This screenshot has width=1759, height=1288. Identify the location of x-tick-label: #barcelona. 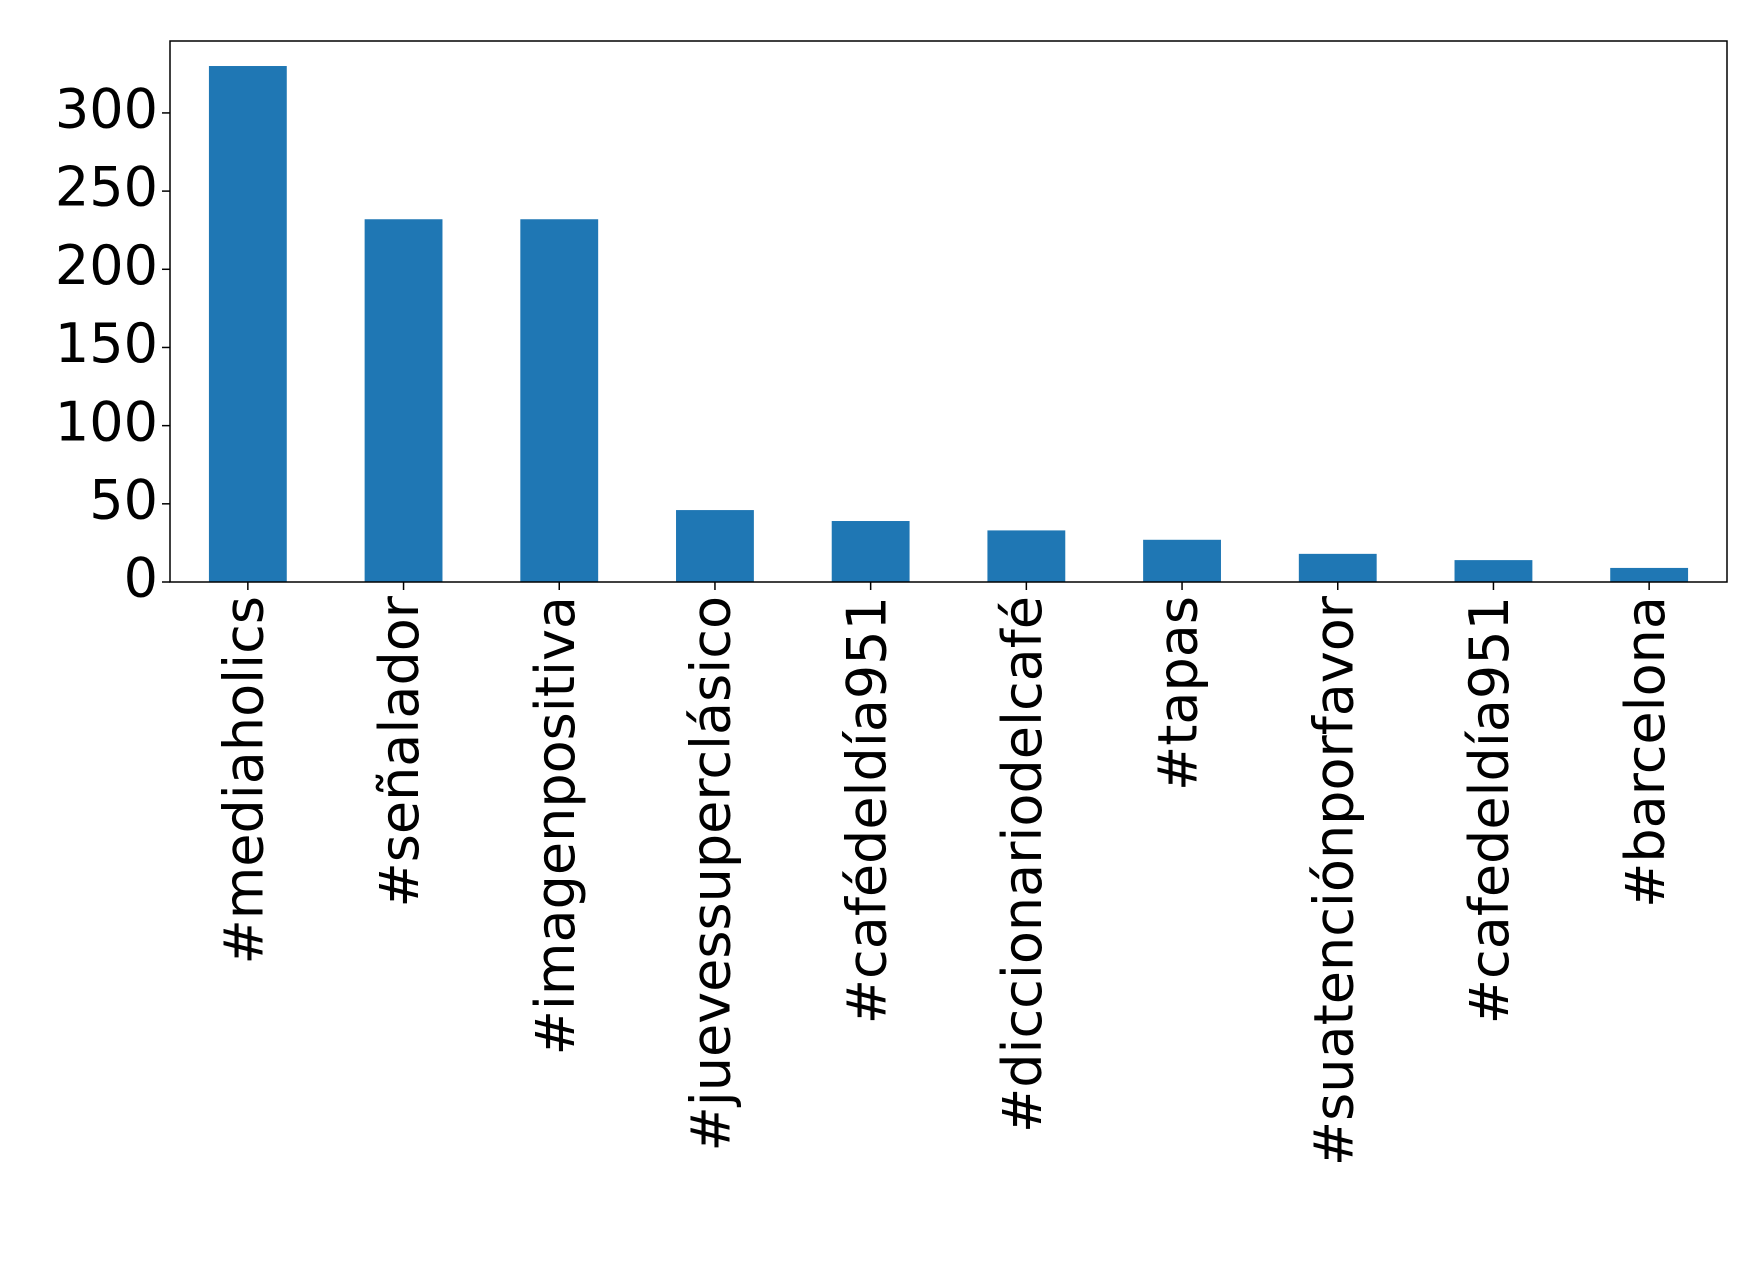
(1645, 752).